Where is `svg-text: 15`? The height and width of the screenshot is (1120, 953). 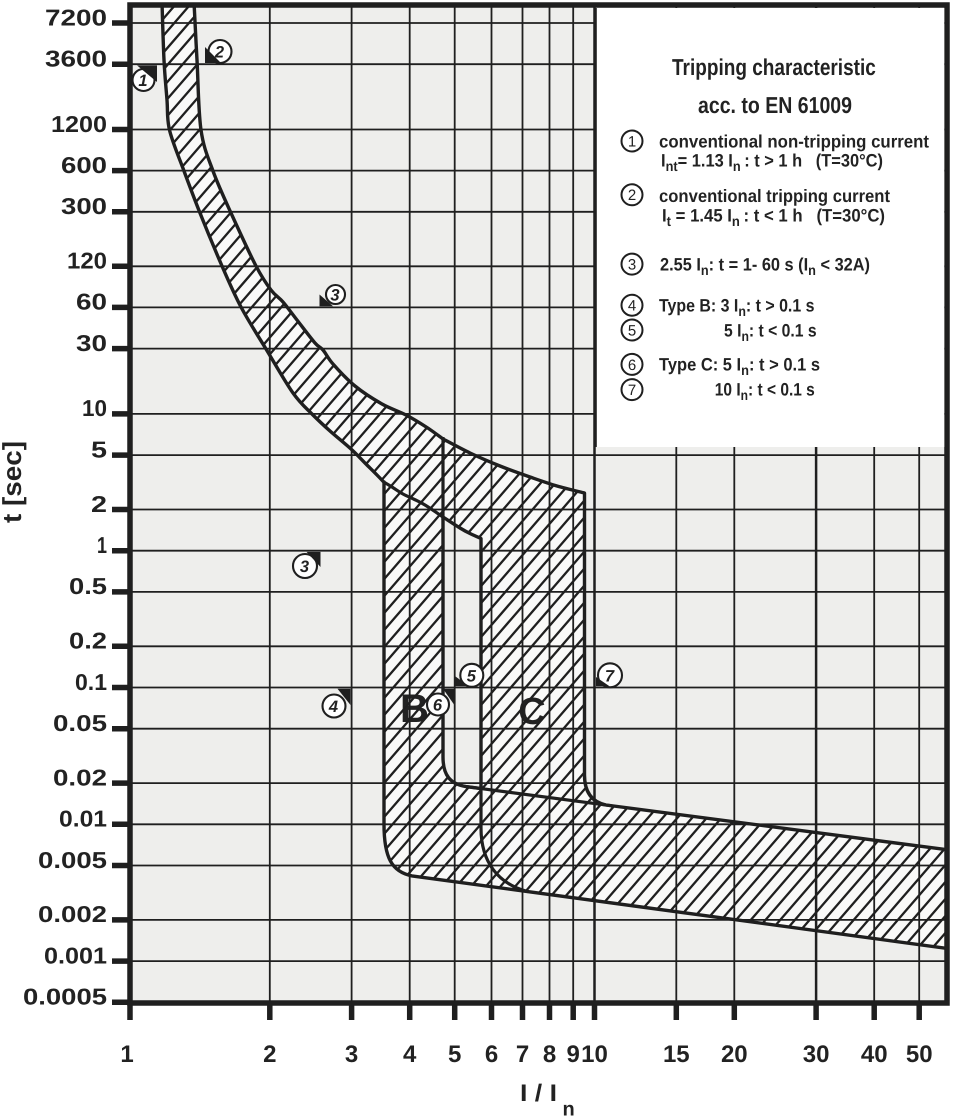 svg-text: 15 is located at coordinates (676, 1054).